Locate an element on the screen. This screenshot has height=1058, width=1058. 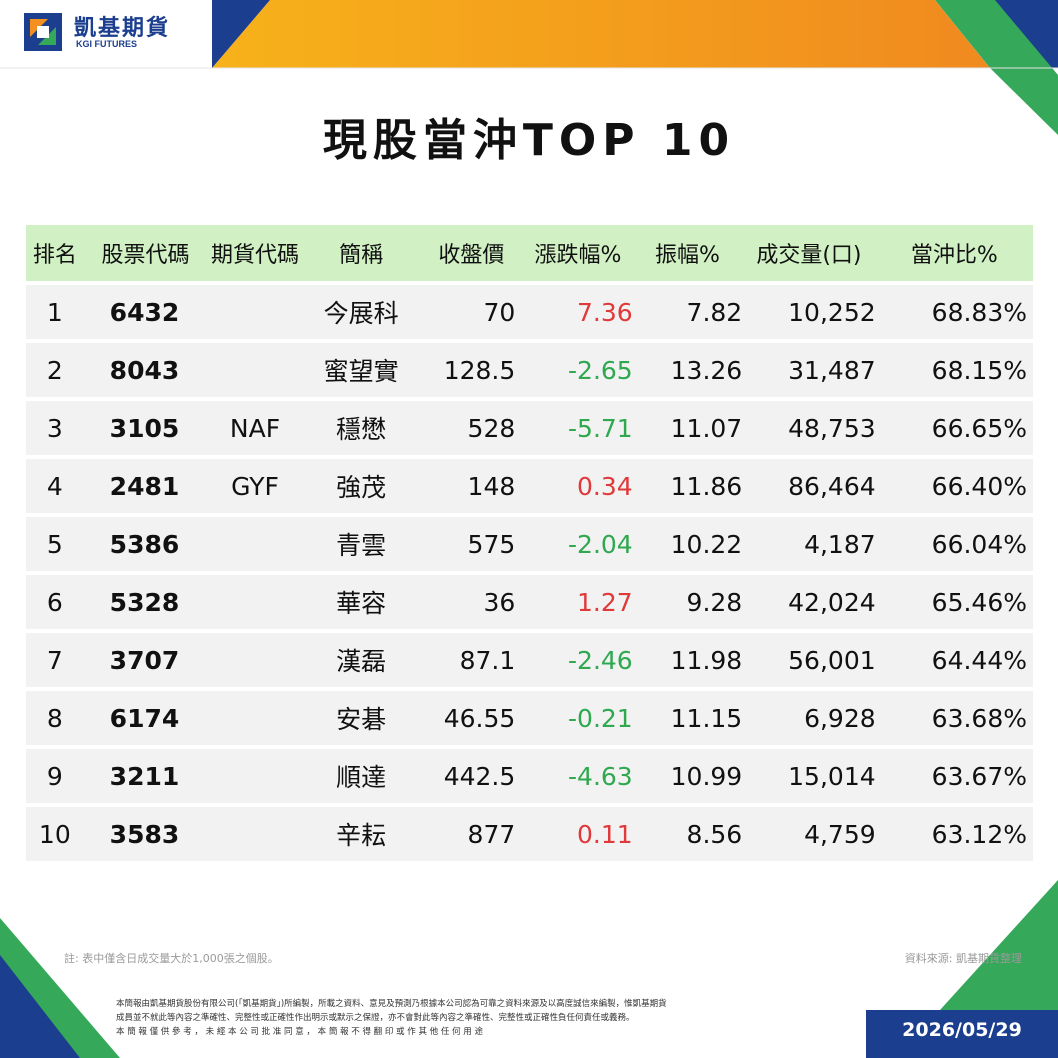
col-header-close: 收盤價 is located at coordinates (471, 253).